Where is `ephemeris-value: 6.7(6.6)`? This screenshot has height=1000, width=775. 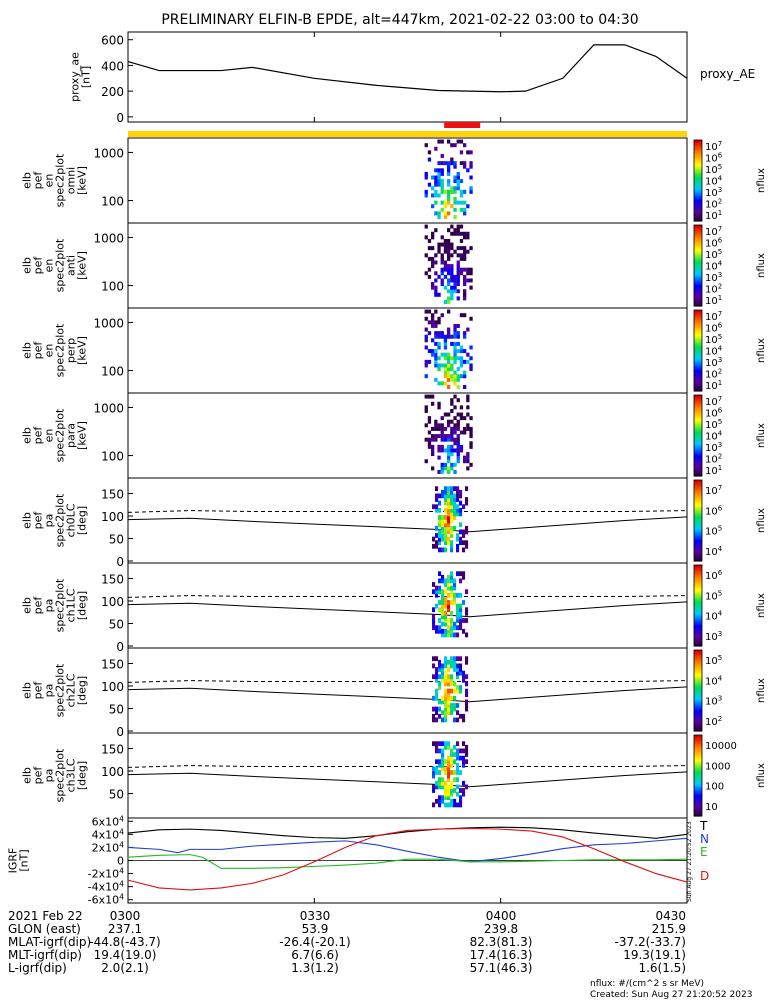 ephemeris-value: 6.7(6.6) is located at coordinates (315, 955).